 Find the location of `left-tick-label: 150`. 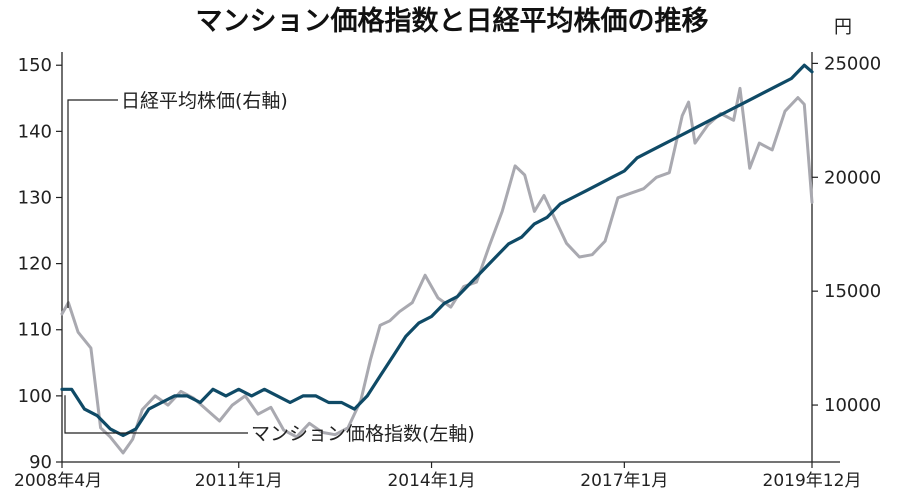

left-tick-label: 150 is located at coordinates (35, 65).